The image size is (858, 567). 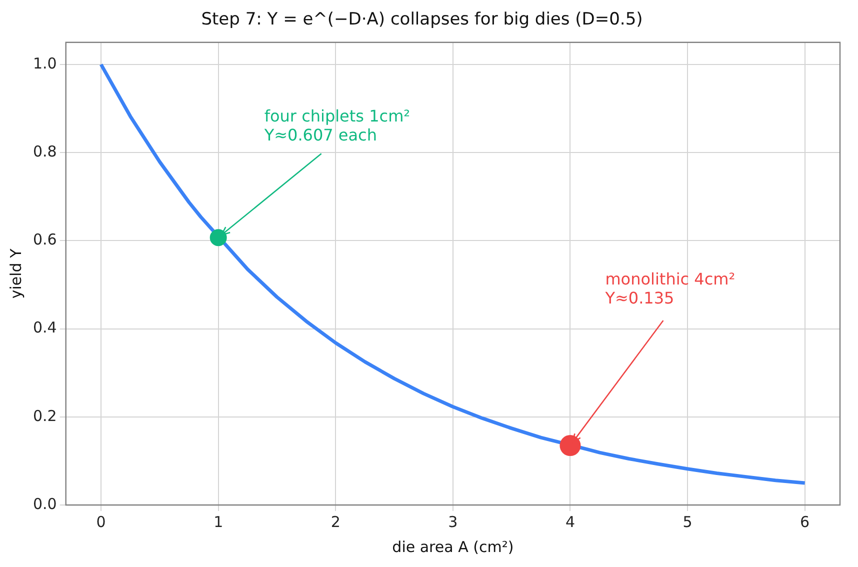 What do you see at coordinates (805, 521) in the screenshot?
I see `x-tick-label: 6` at bounding box center [805, 521].